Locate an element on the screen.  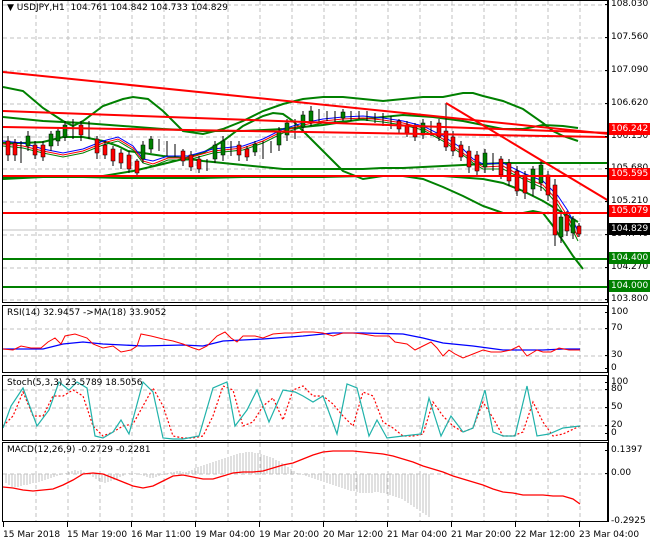
macd-plot is located at coordinates (305, 482).